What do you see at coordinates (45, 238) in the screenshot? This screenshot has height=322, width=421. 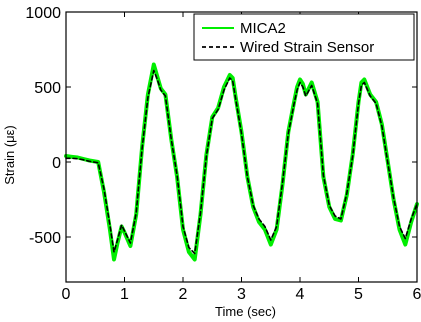 I see `y-tick-label: -500` at bounding box center [45, 238].